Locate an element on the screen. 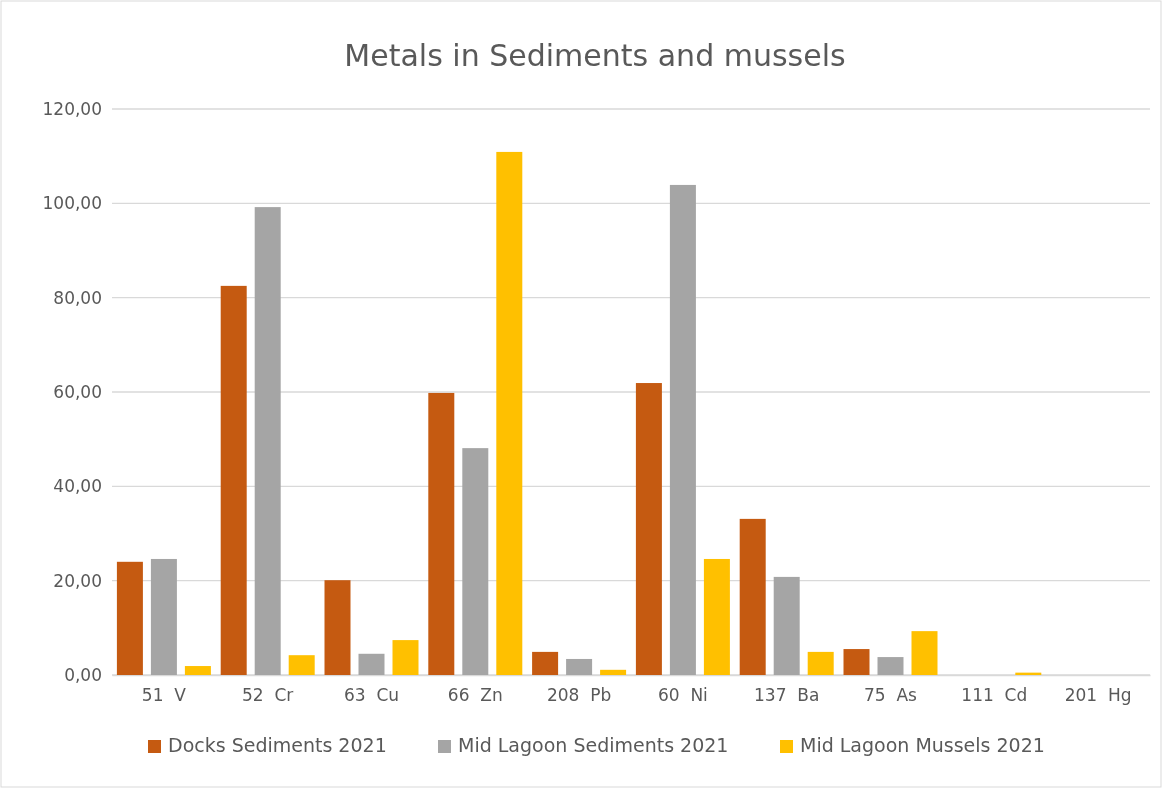  y-tick-label: 120,00 is located at coordinates (72, 108).